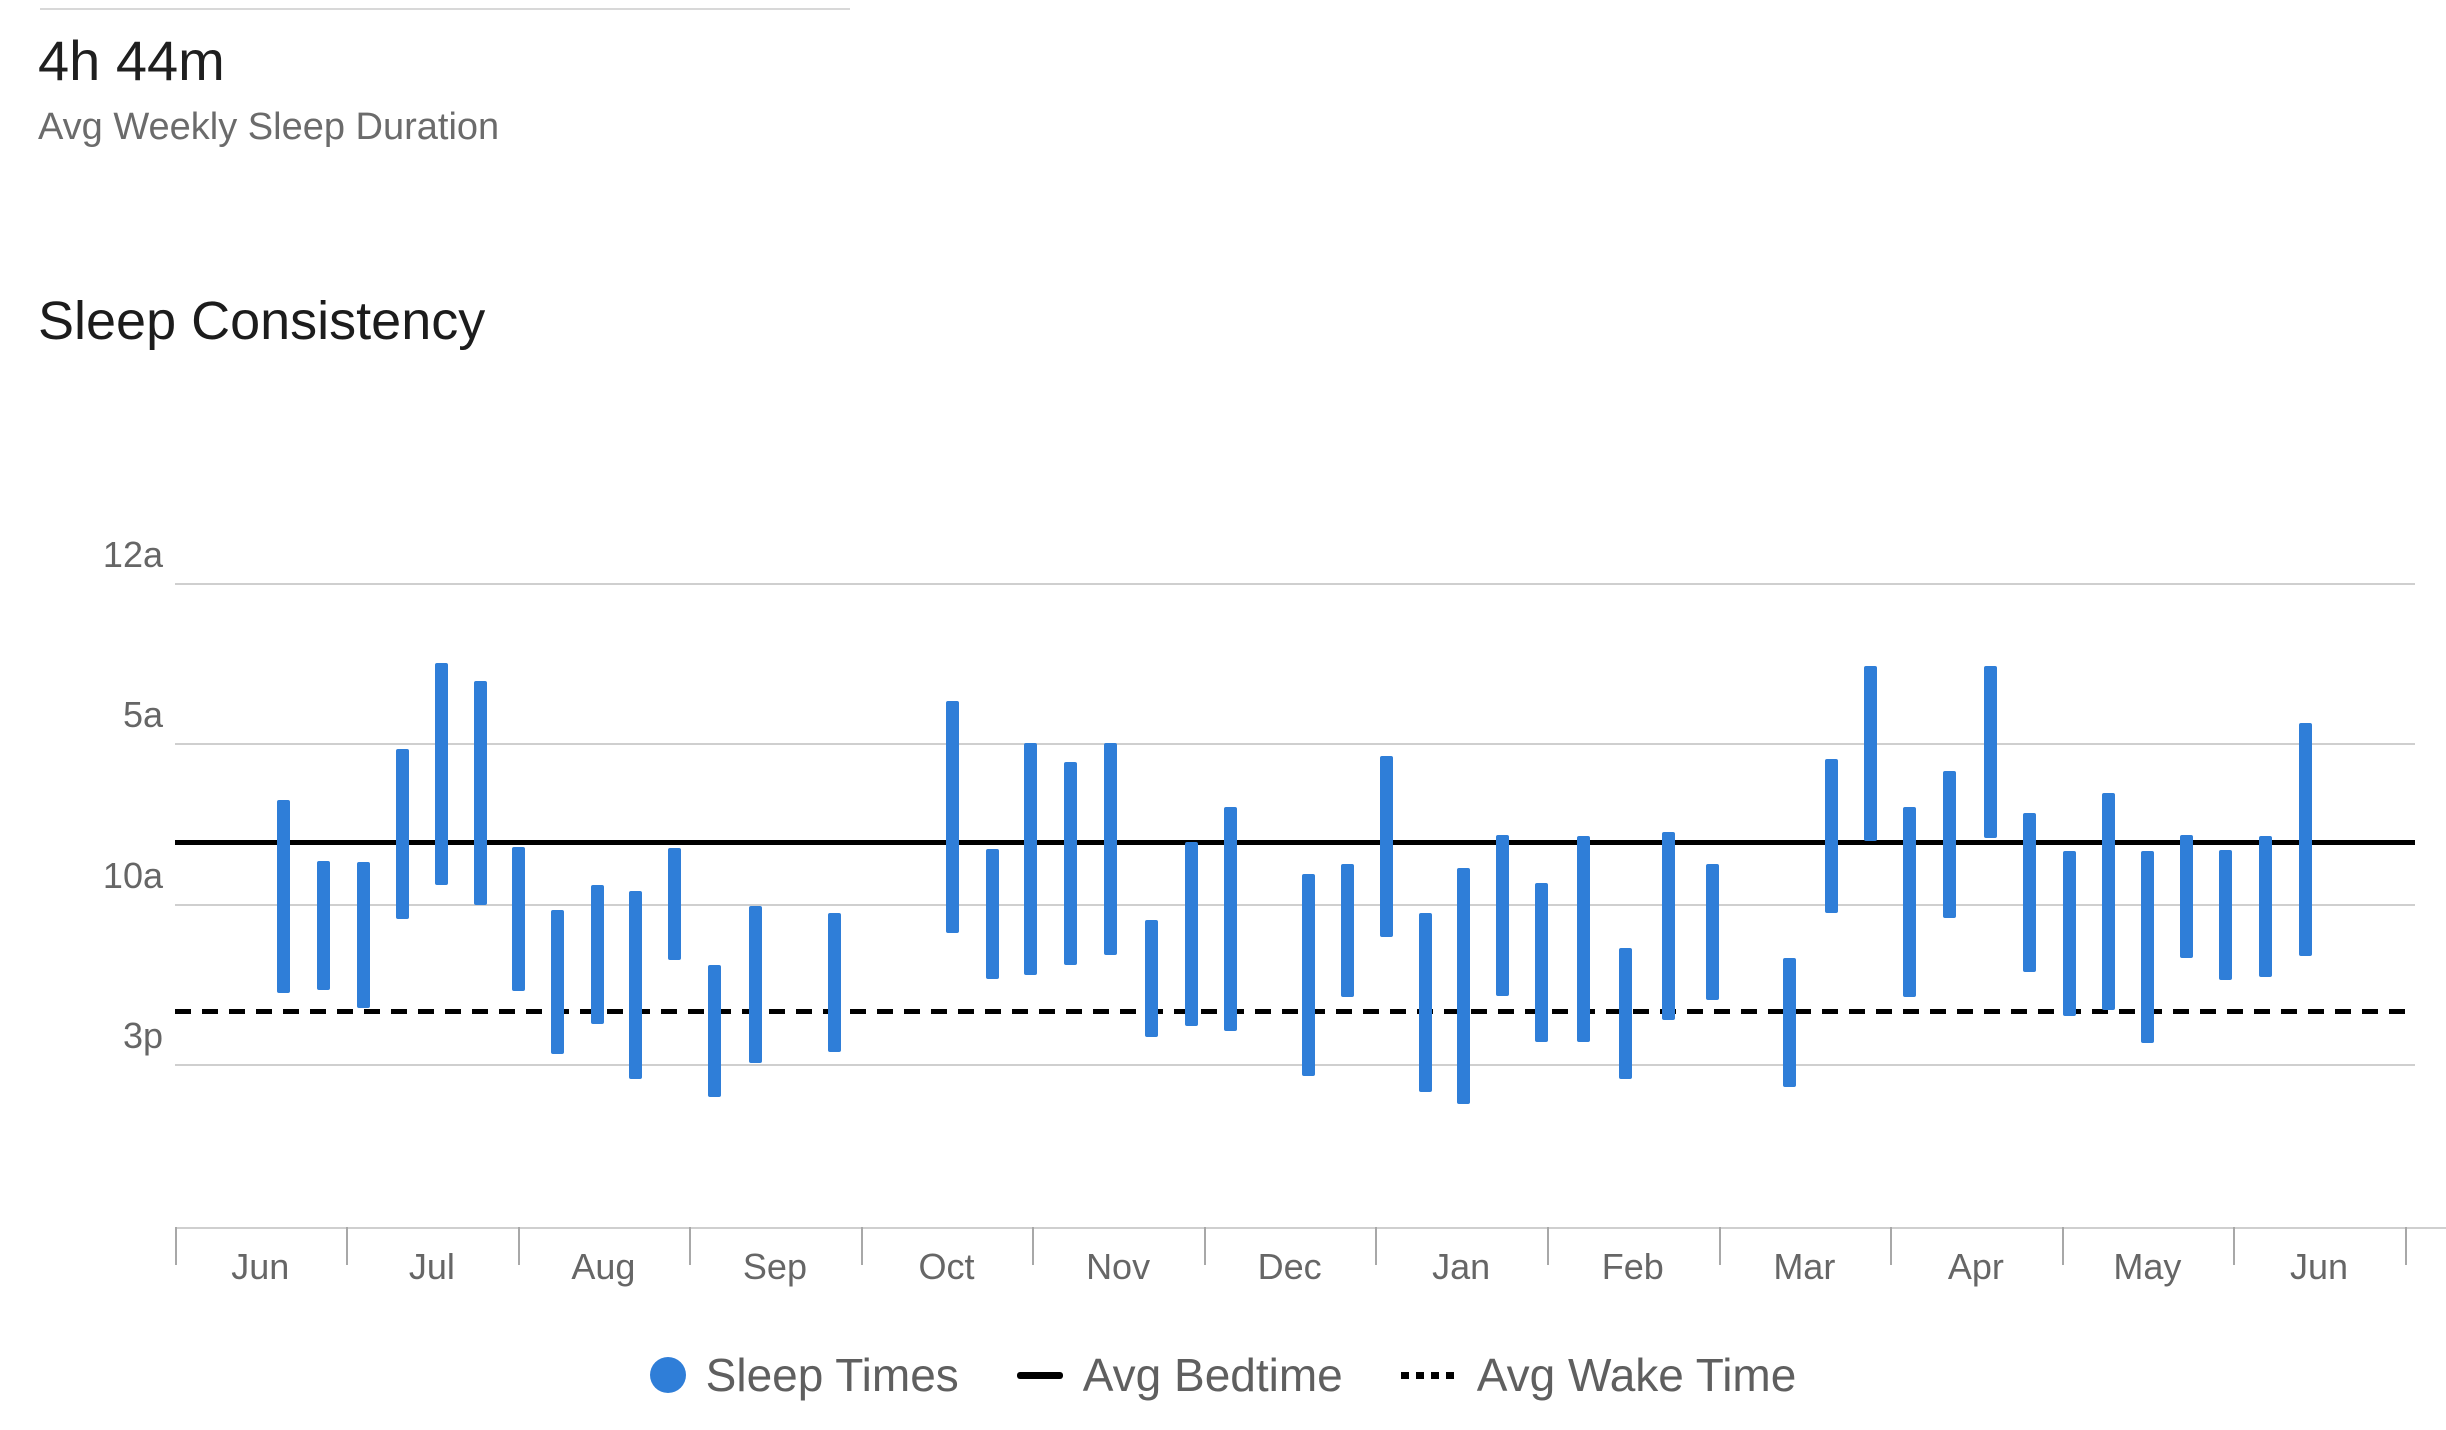  I want to click on legend-item-avg-bedtime: Avg Bedtime, so click(1179, 1375).